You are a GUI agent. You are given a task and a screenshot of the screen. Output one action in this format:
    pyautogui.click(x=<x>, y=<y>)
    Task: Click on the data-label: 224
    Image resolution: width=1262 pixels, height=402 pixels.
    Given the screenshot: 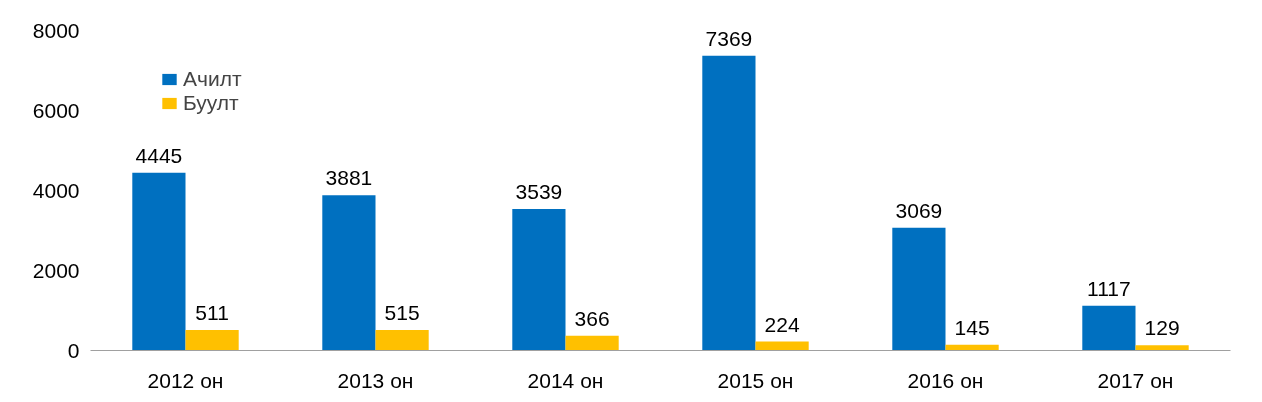 What is the action you would take?
    pyautogui.click(x=782, y=324)
    